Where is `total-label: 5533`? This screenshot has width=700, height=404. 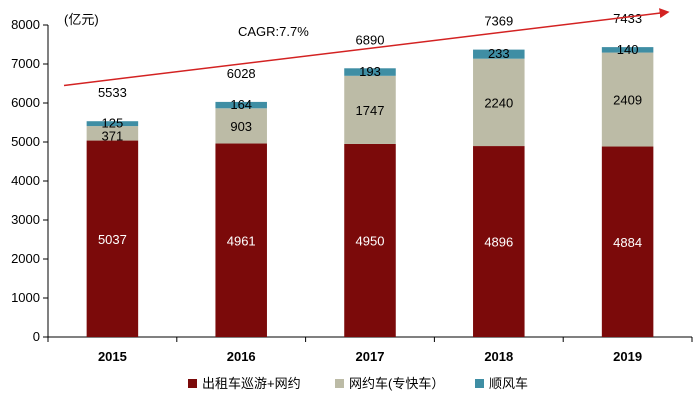 total-label: 5533 is located at coordinates (112, 92).